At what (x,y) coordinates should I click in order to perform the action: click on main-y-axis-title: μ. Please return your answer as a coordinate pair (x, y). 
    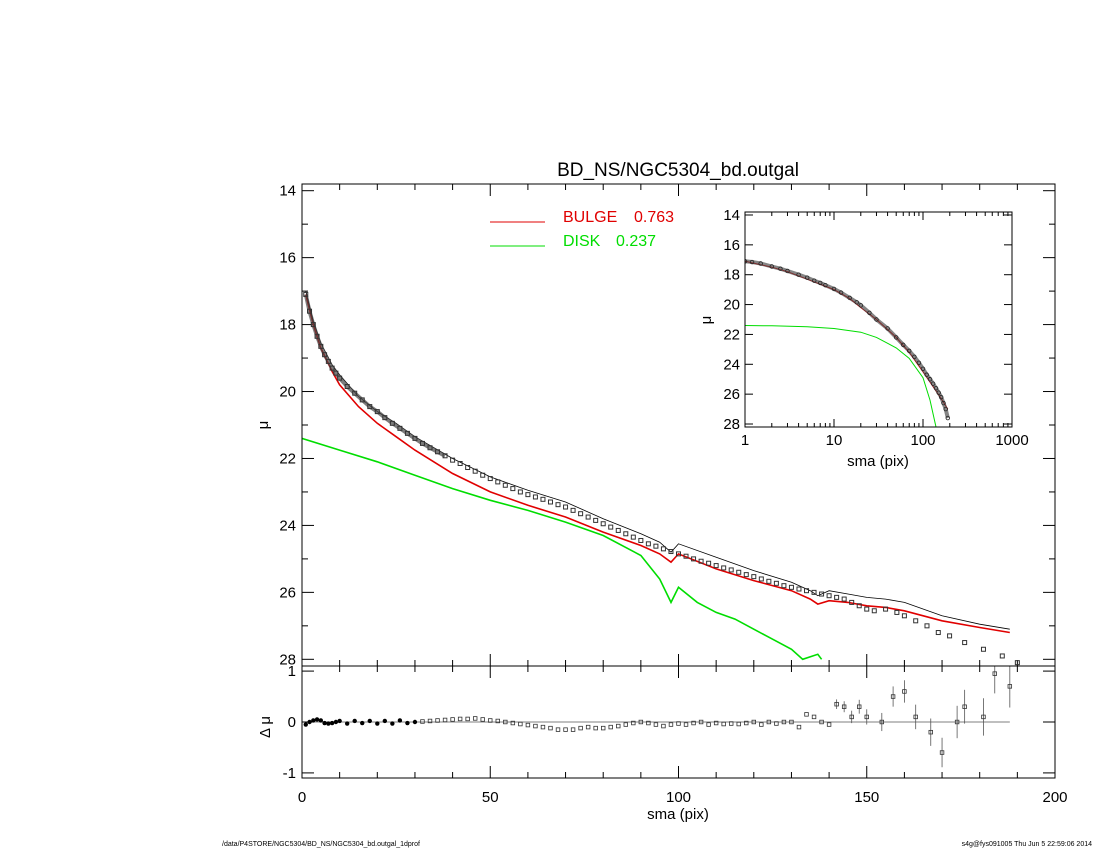
    Looking at the image, I should click on (263, 425).